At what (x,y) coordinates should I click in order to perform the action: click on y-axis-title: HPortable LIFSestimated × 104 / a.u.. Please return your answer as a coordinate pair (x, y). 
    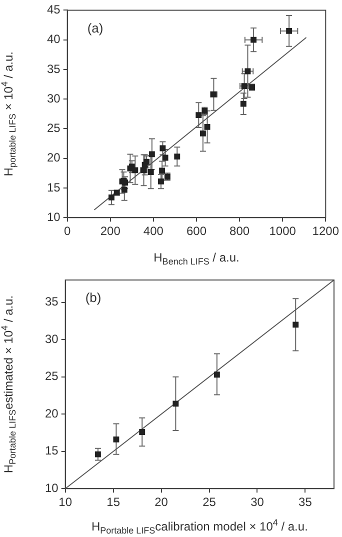
    Looking at the image, I should click on (9, 384).